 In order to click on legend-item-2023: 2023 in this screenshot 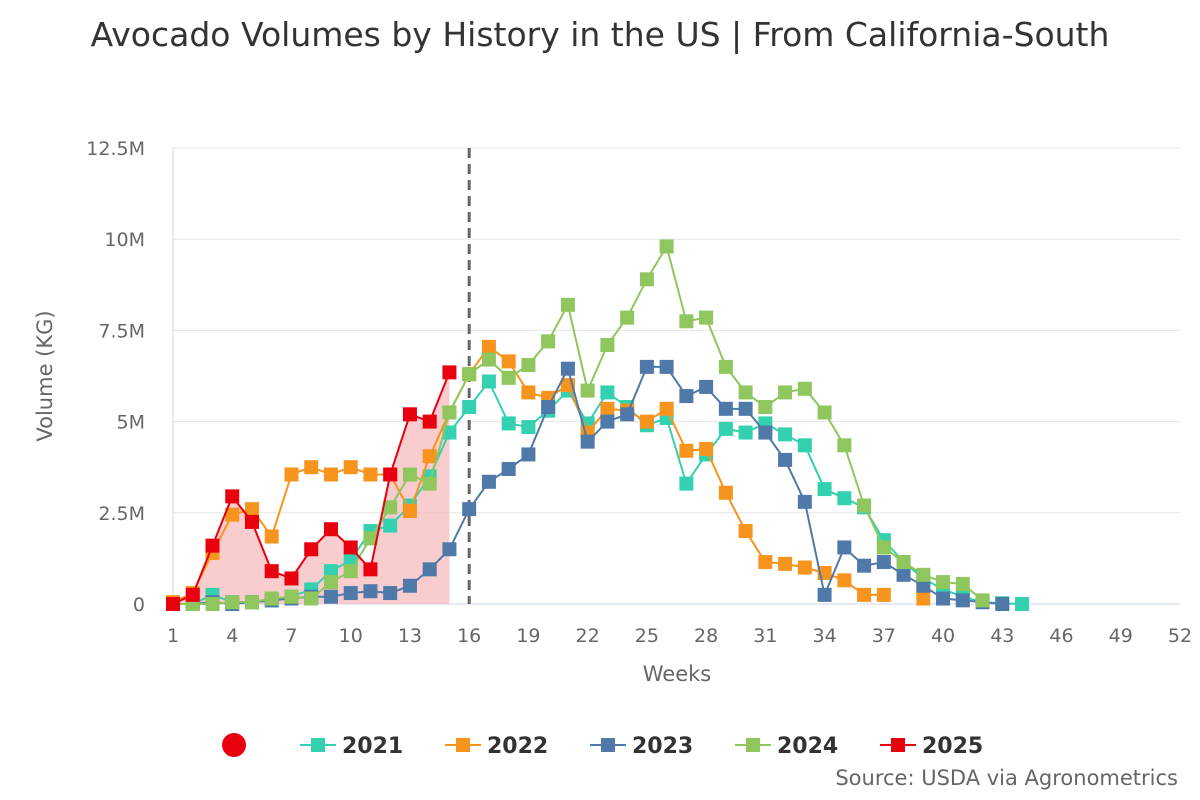, I will do `click(641, 746)`.